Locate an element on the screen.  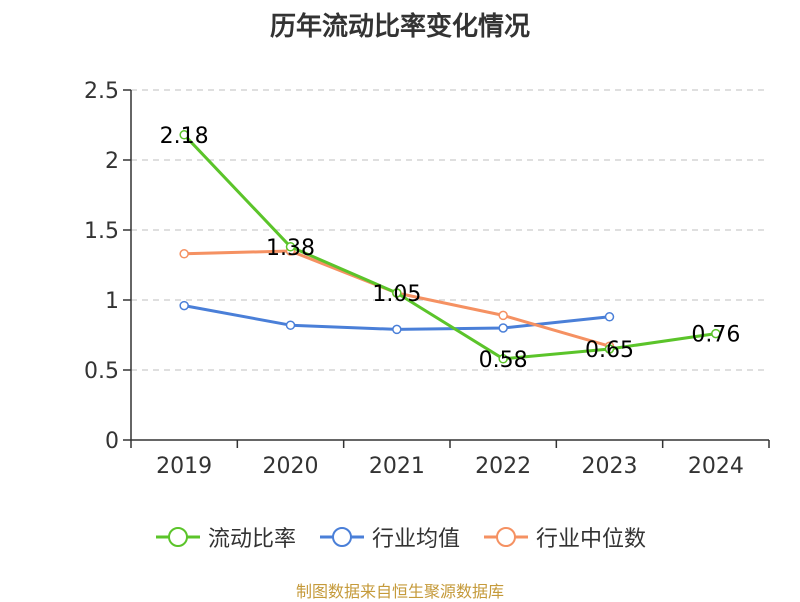
legend-item: 流动比率 is located at coordinates (225, 537).